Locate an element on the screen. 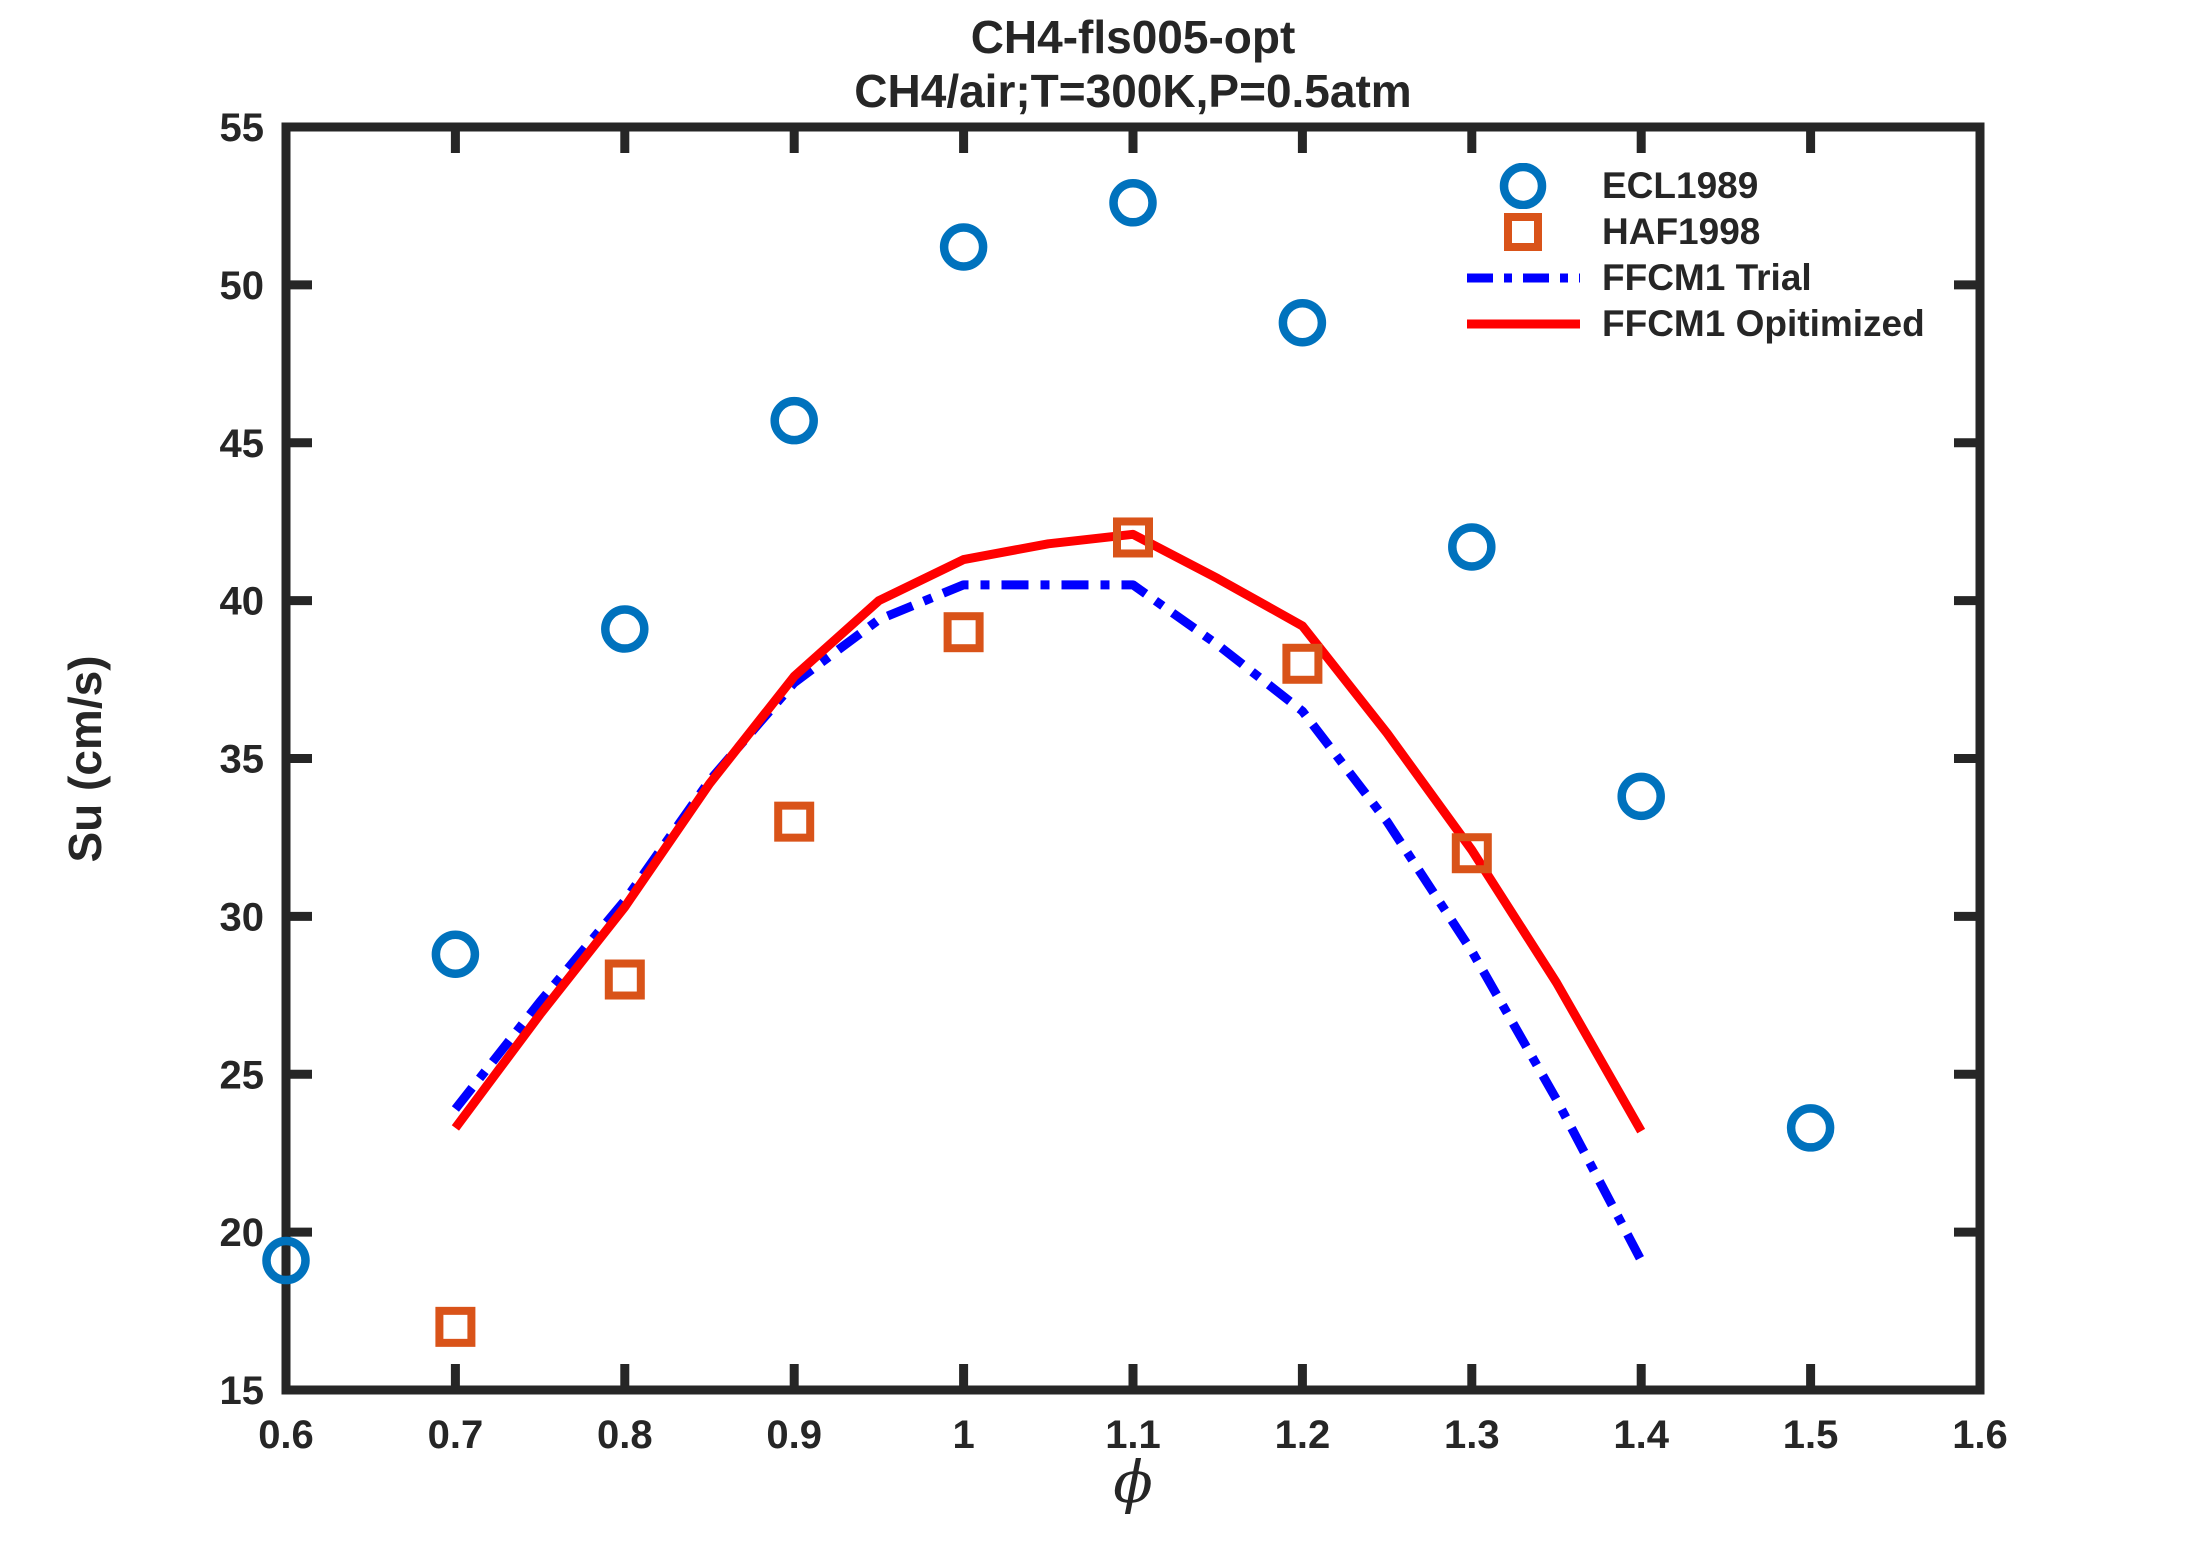 This screenshot has width=2187, height=1563. y-tick-label-45: 45 is located at coordinates (242, 444).